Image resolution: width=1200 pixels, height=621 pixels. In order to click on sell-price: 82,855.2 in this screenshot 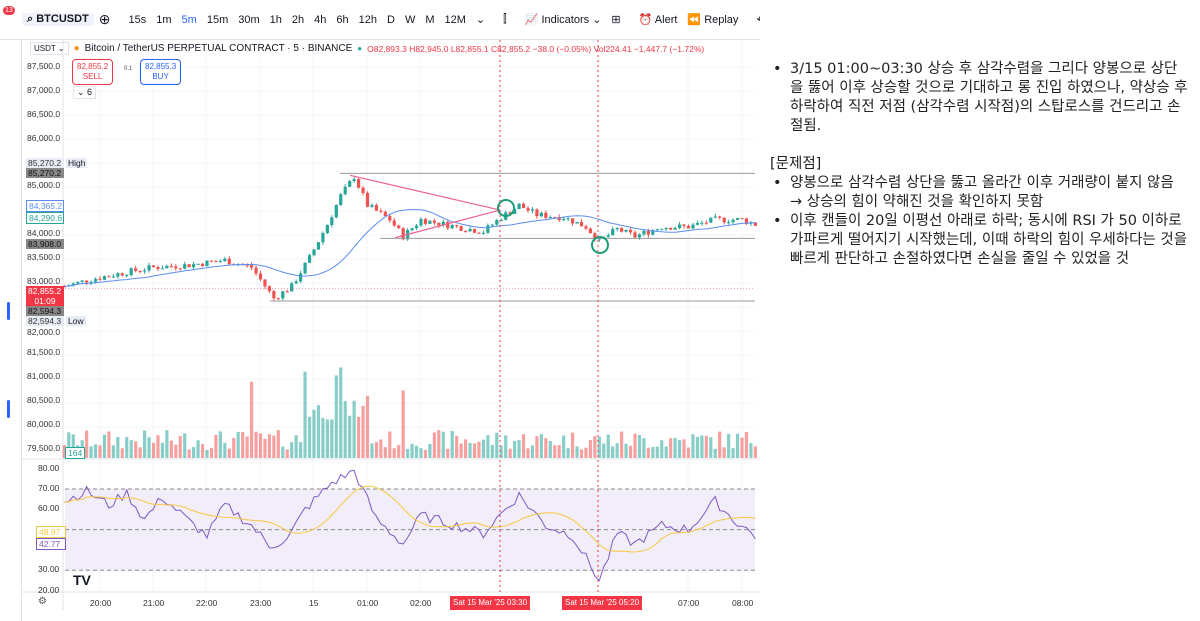, I will do `click(93, 66)`.